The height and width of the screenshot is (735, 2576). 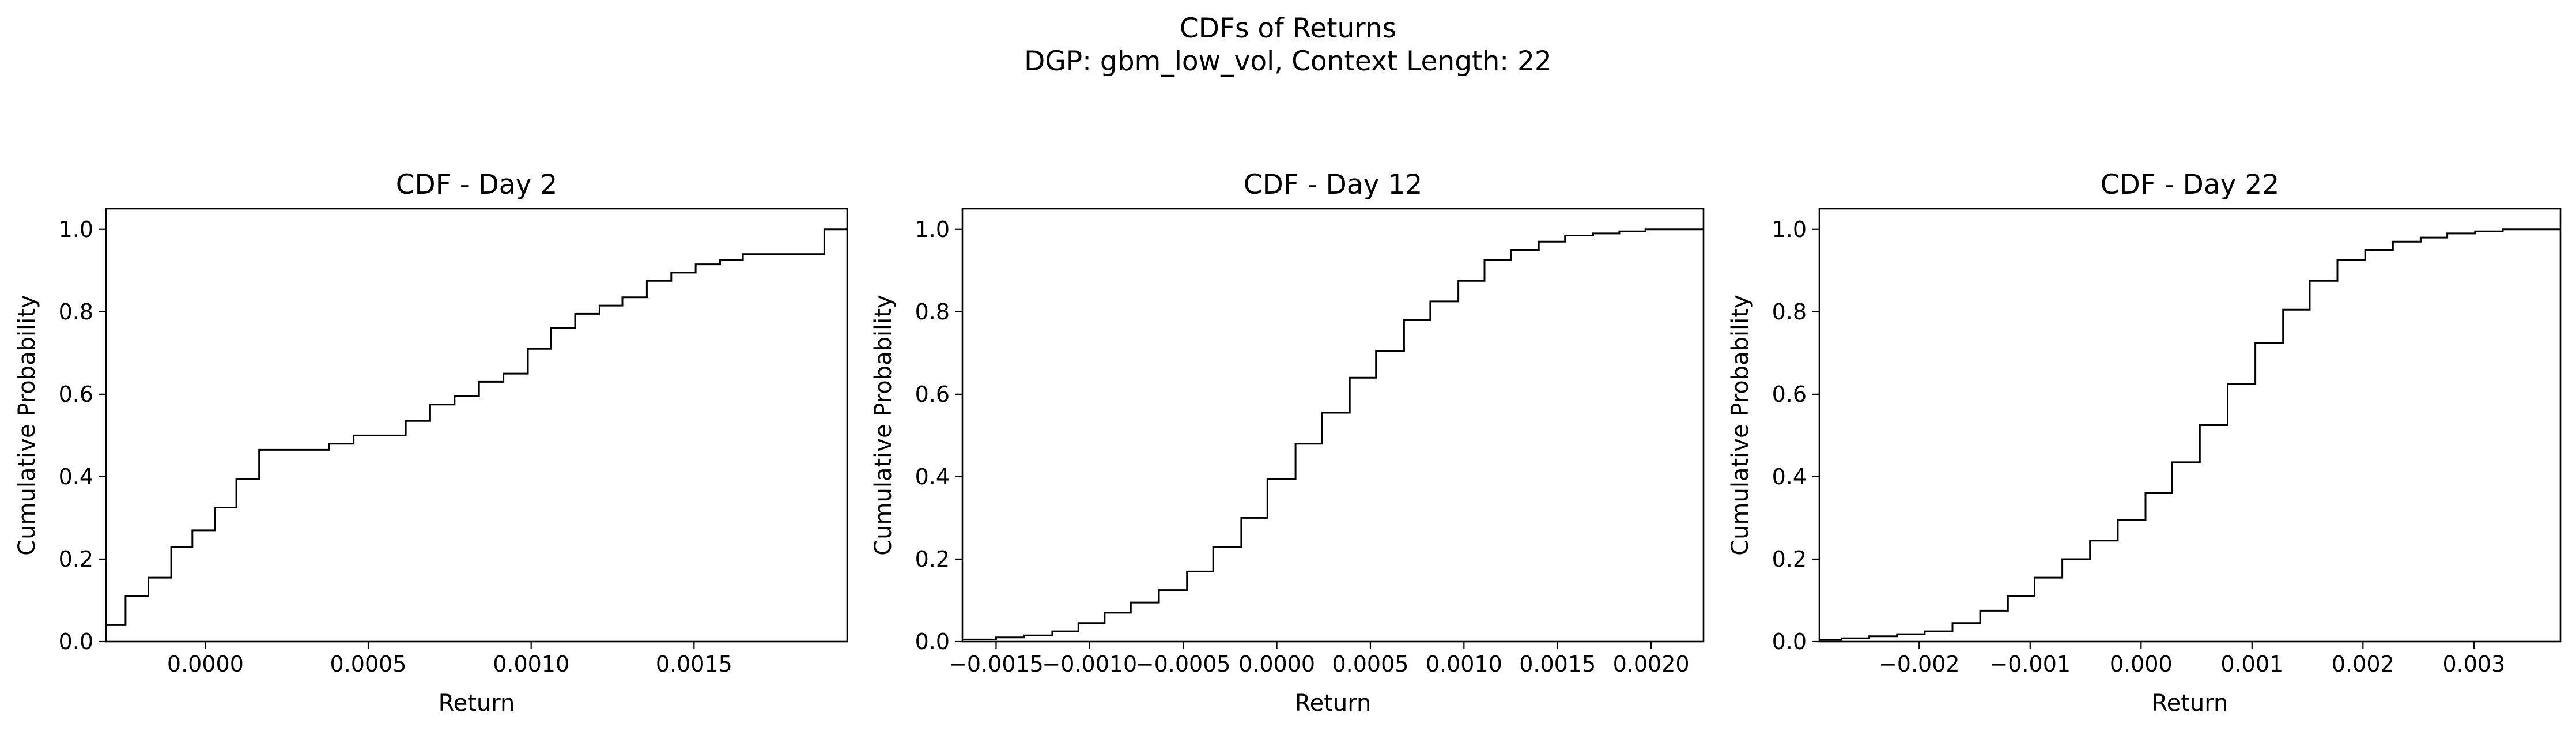 What do you see at coordinates (1333, 185) in the screenshot?
I see `subplot-title: CDF - Day 12` at bounding box center [1333, 185].